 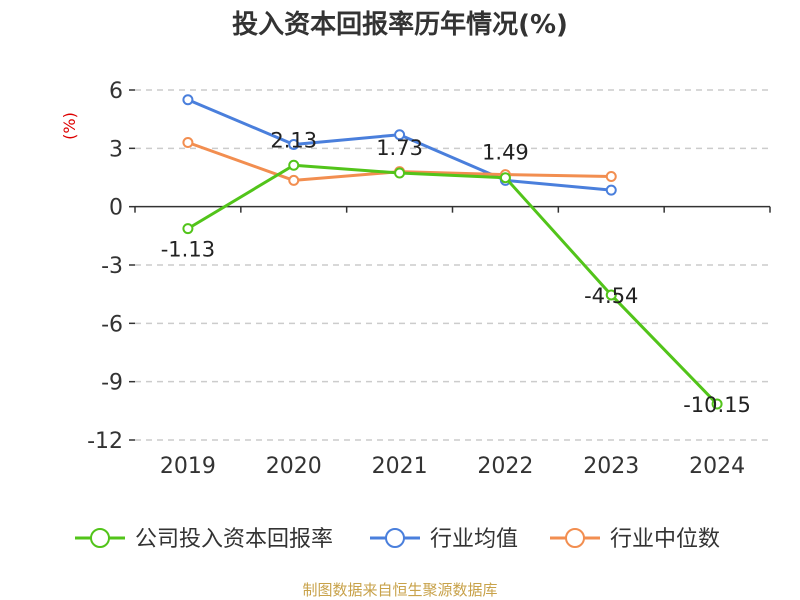 I want to click on data-label: -4.54, so click(x=611, y=296).